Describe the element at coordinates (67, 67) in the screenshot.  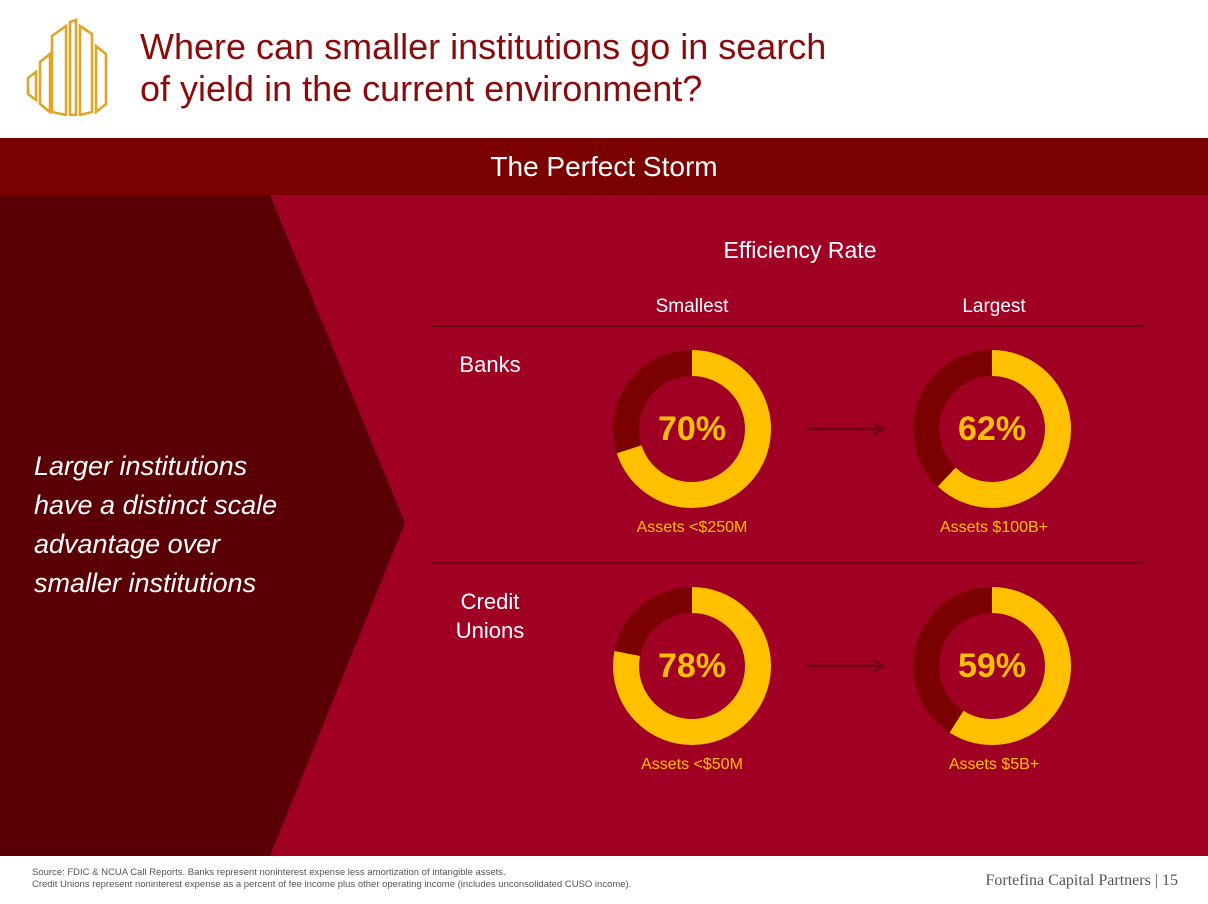
I see `building-logo-icon` at that location.